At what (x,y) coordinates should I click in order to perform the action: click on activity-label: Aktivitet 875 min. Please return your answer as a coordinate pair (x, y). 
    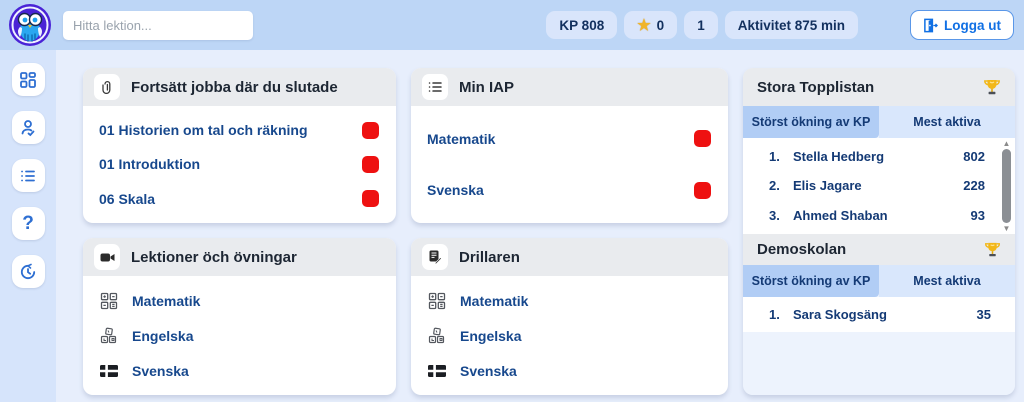
    Looking at the image, I should click on (791, 25).